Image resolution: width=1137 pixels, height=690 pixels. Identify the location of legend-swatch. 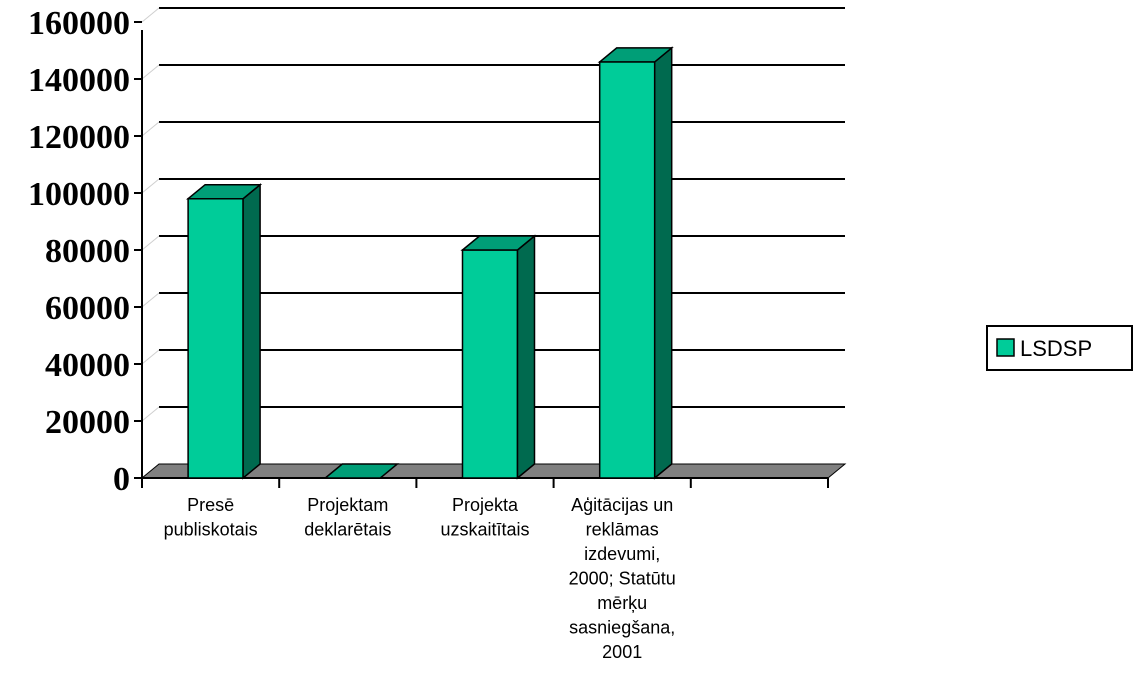
(1005, 347).